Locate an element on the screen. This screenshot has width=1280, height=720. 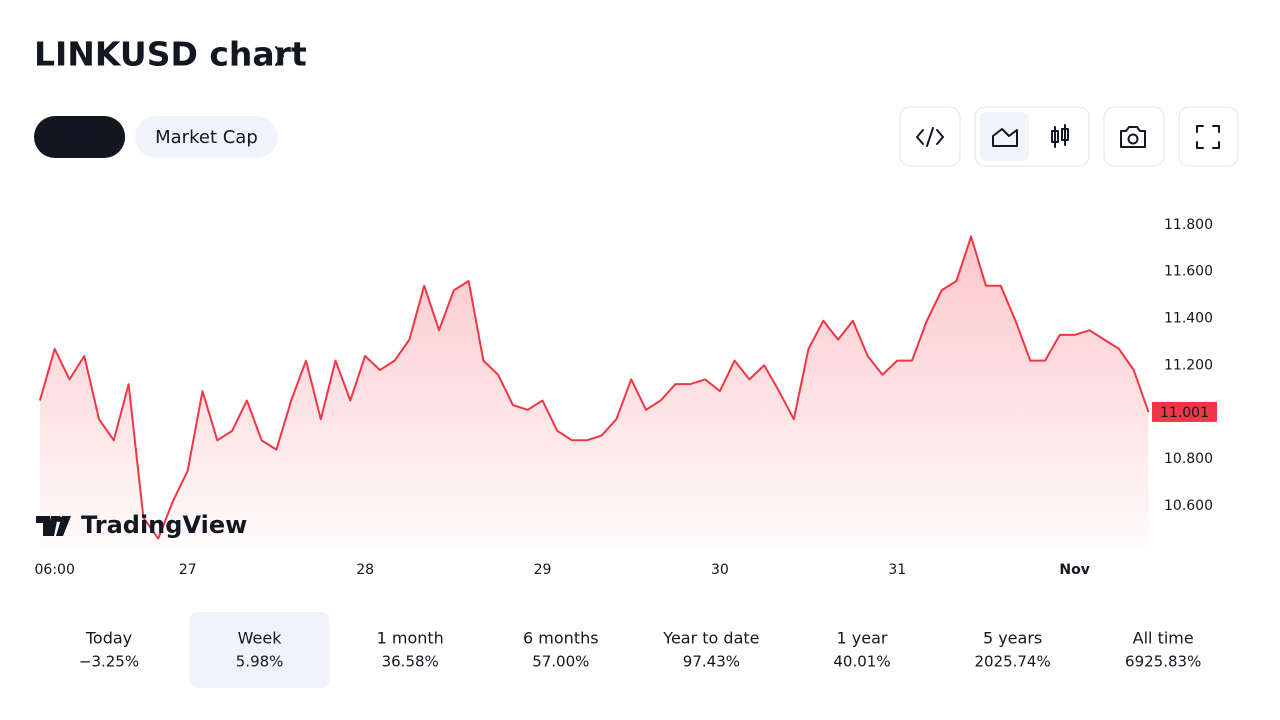
period: Year to date 97.43% is located at coordinates (710, 650).